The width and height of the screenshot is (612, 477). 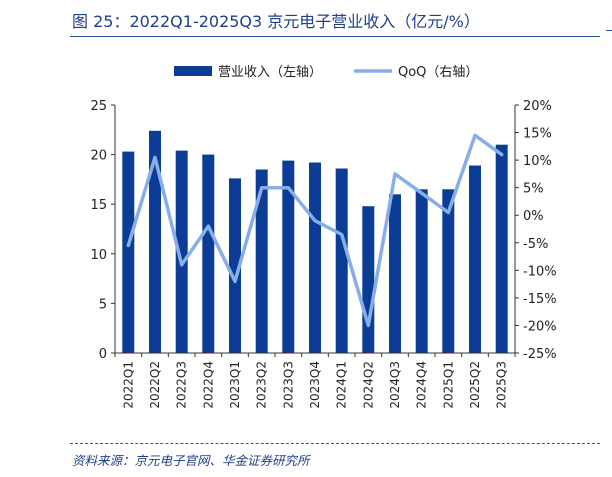 I want to click on bar-2023Q2, so click(x=261, y=261).